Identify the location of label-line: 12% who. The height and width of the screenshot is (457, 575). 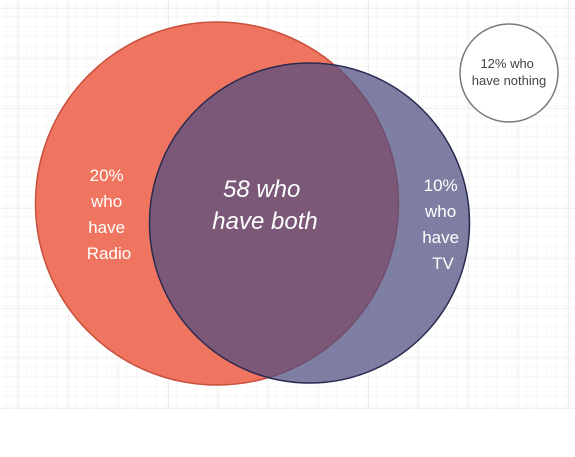
(506, 63).